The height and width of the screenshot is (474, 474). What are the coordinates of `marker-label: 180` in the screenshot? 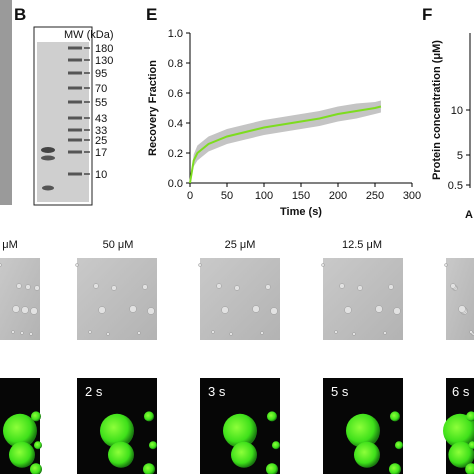 It's located at (104, 49).